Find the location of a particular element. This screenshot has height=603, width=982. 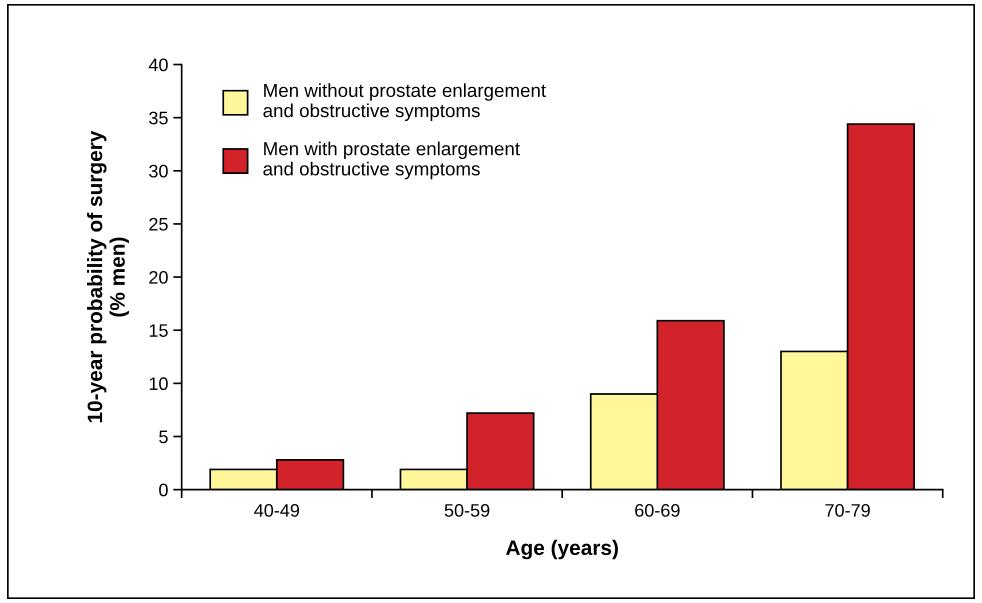

y-tick-label: 15 is located at coordinates (159, 330).